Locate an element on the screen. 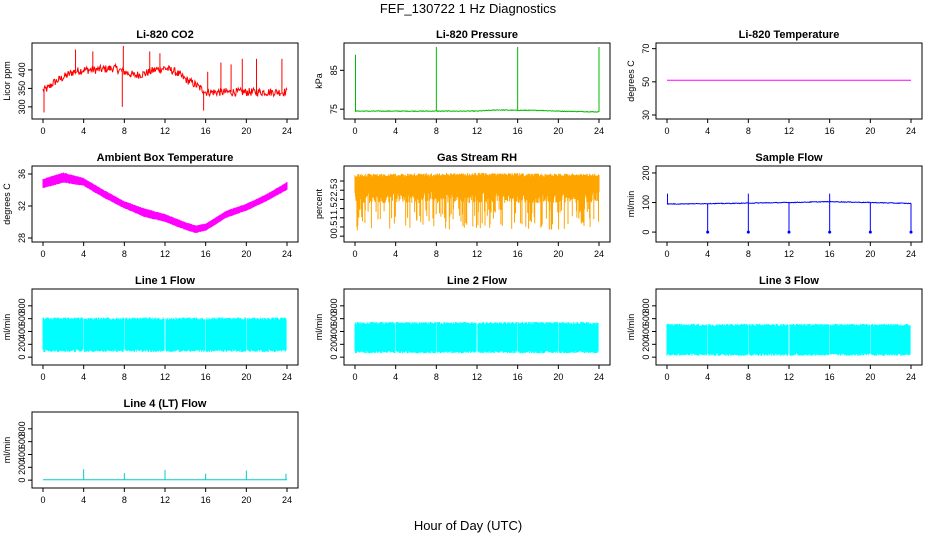 This screenshot has height=540, width=936. y-axis-label: degrees C is located at coordinates (631, 81).